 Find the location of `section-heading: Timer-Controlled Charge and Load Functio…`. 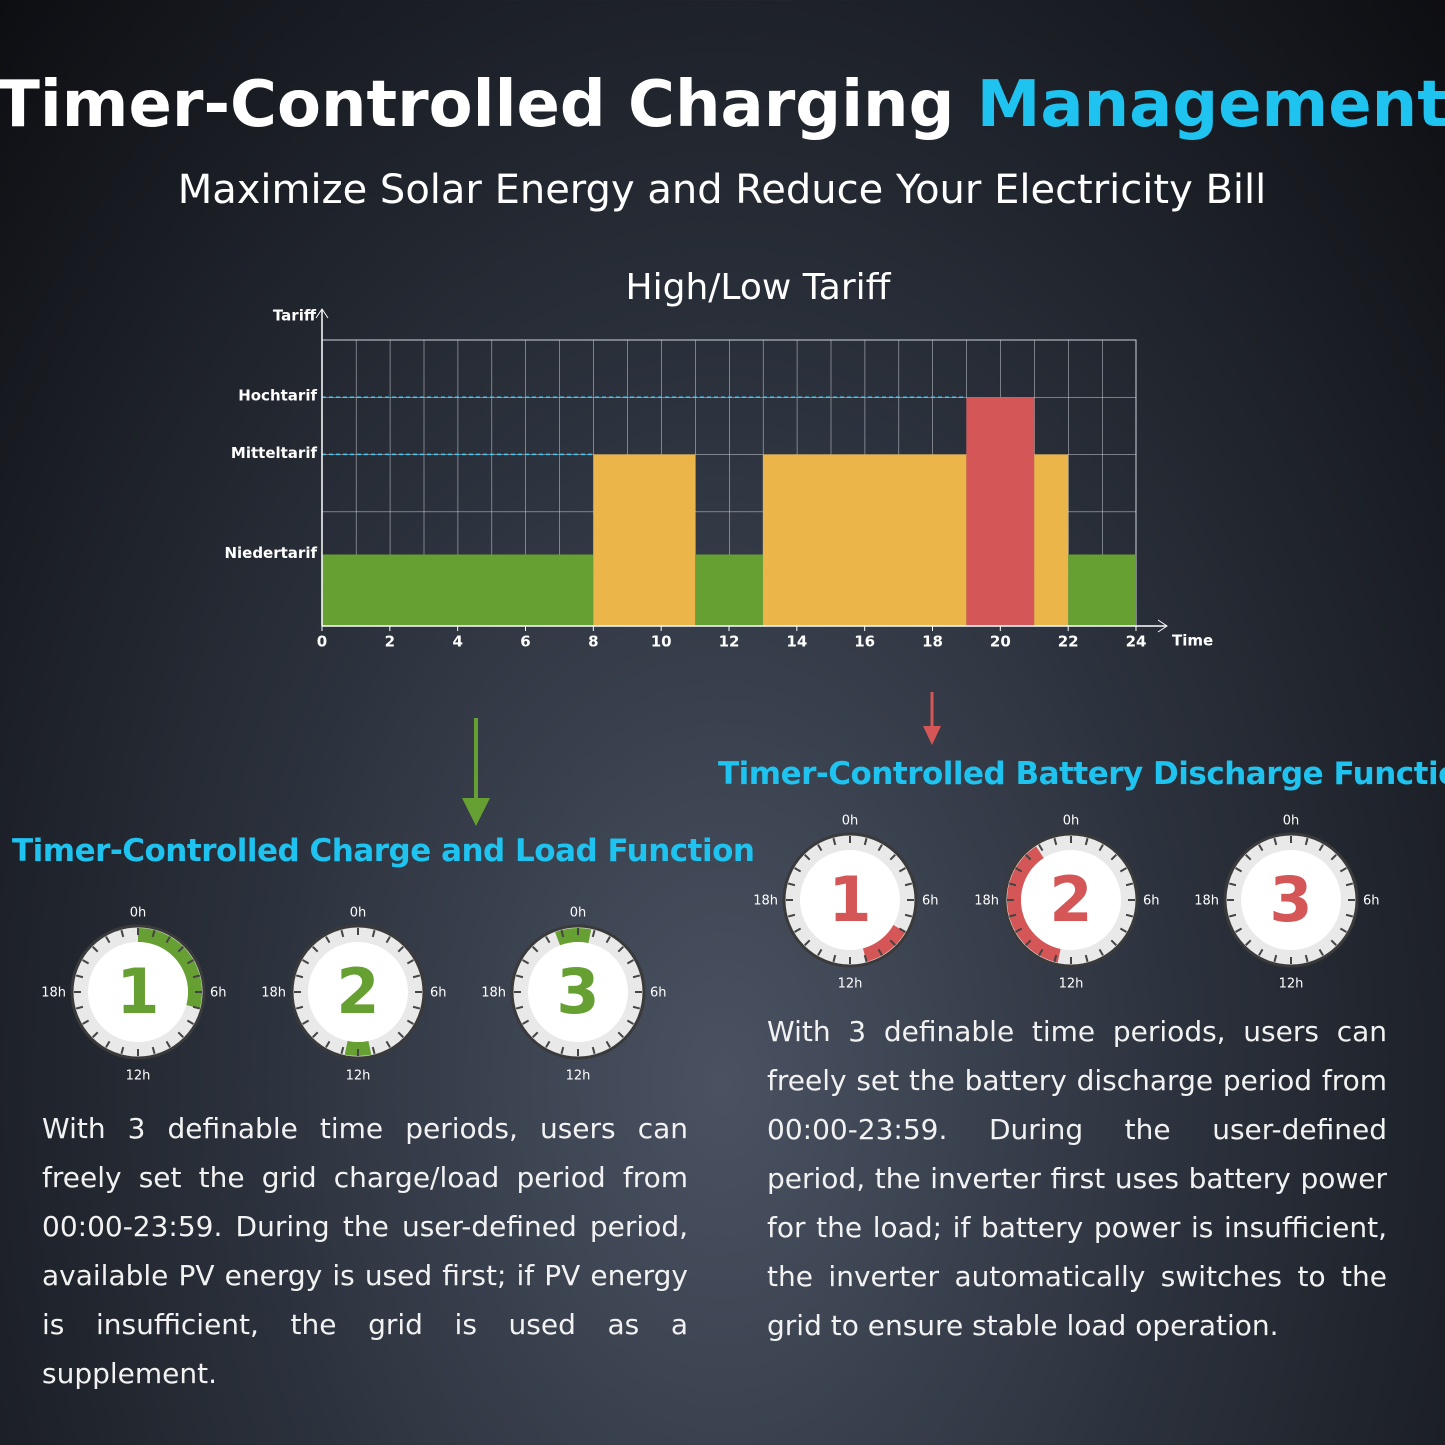

section-heading: Timer-Controlled Charge and Load Functio… is located at coordinates (383, 851).